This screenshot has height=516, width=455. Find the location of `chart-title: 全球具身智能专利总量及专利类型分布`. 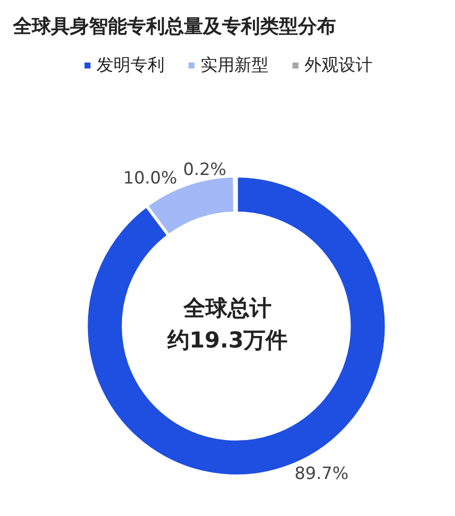

chart-title: 全球具身智能专利总量及专利类型分布 is located at coordinates (174, 27).